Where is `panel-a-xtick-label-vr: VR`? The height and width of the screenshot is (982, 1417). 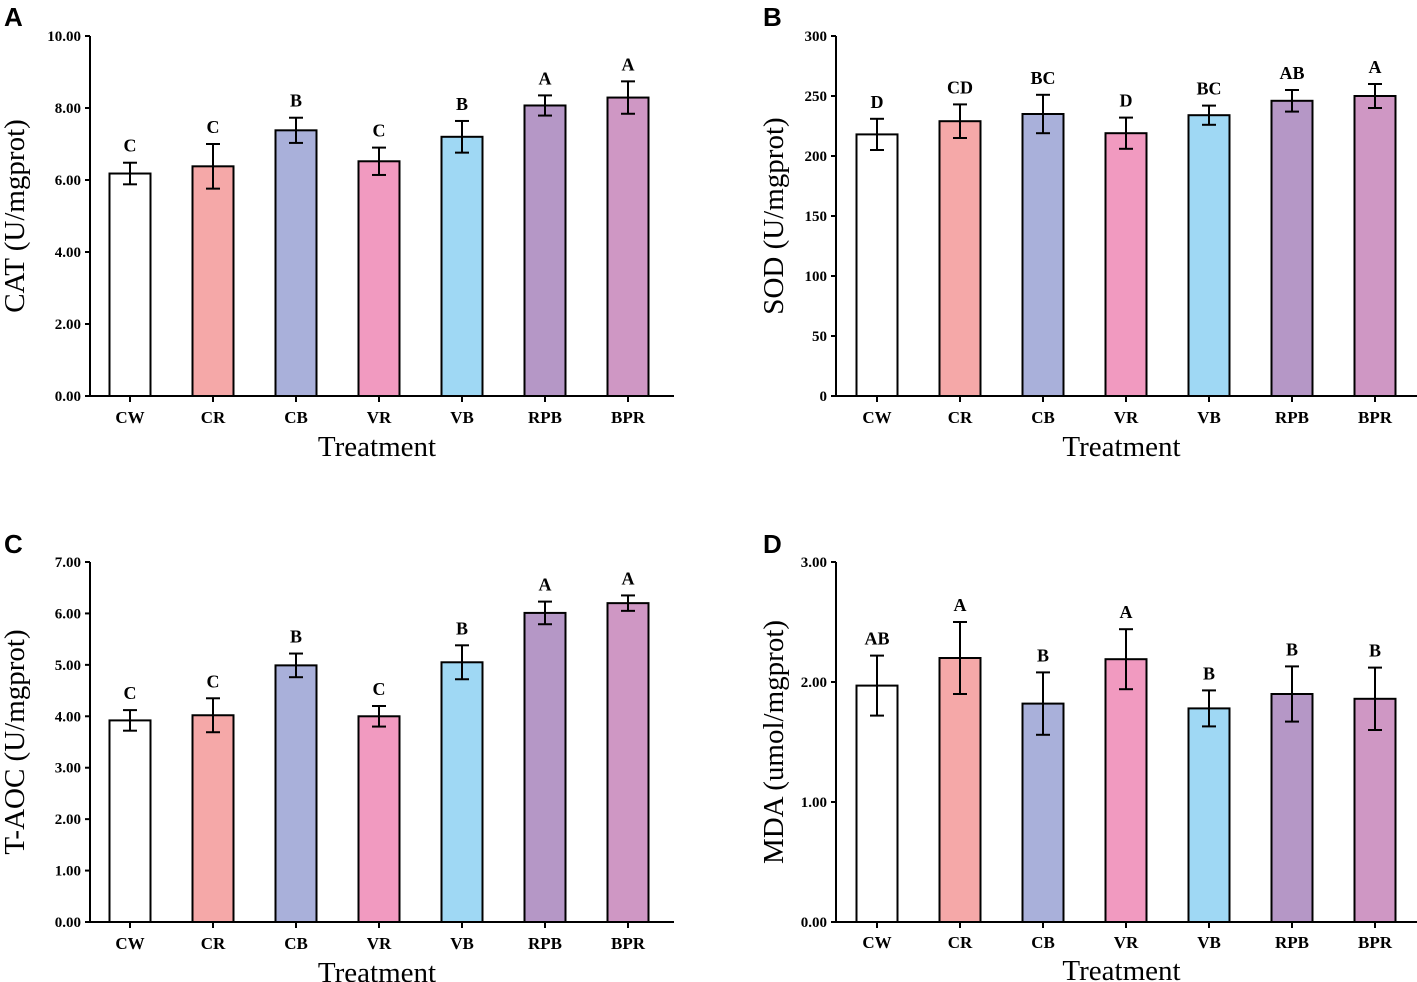
panel-a-xtick-label-vr: VR is located at coordinates (379, 417).